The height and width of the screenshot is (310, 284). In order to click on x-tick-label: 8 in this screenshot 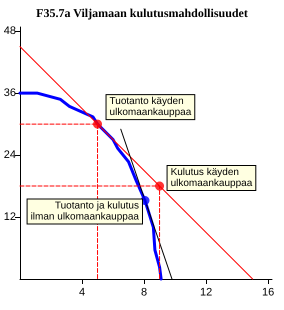, I will do `click(144, 292)`.